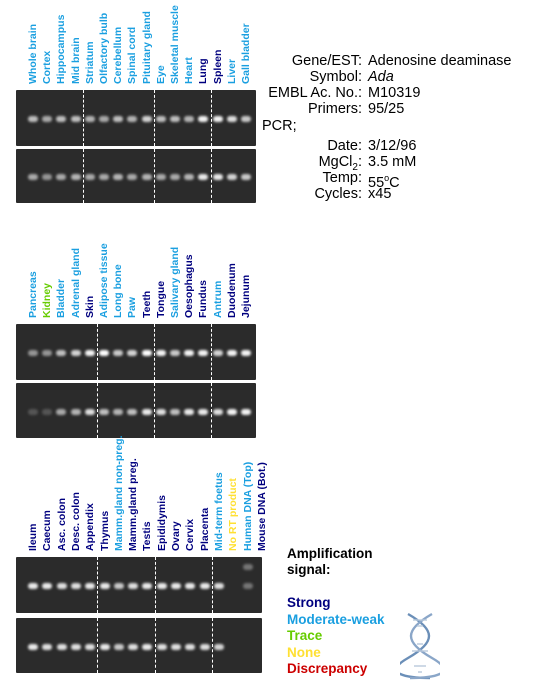 The height and width of the screenshot is (683, 543). I want to click on mgcl2-label: MgCl2:, so click(340, 163).